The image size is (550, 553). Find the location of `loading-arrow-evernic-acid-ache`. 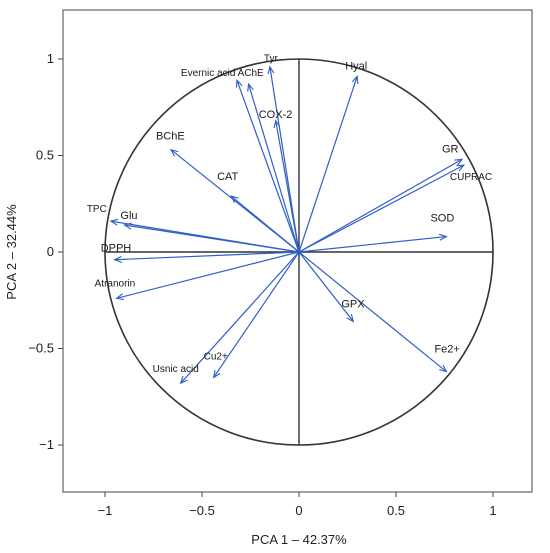

loading-arrow-evernic-acid-ache is located at coordinates (268, 166).